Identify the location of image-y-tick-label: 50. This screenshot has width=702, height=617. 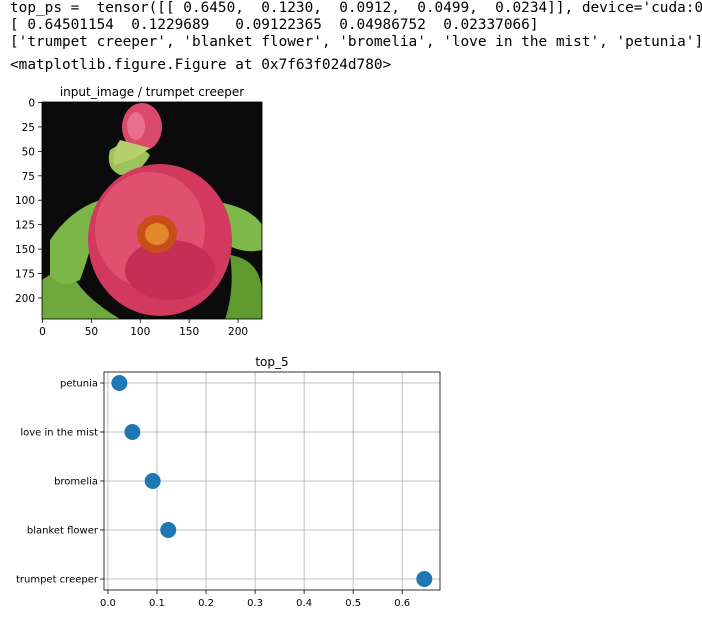
(28, 152).